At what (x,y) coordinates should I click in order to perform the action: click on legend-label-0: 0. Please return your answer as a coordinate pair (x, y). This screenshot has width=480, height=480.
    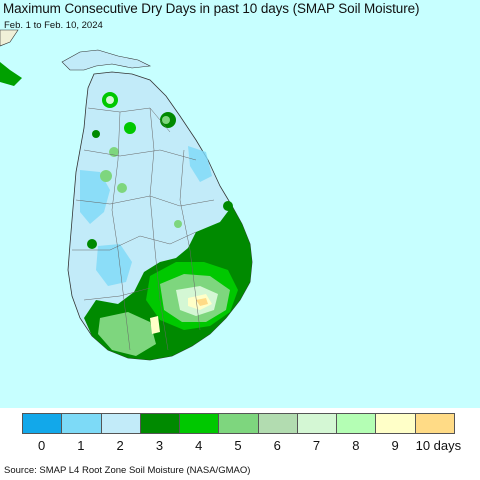
    Looking at the image, I should click on (42, 445).